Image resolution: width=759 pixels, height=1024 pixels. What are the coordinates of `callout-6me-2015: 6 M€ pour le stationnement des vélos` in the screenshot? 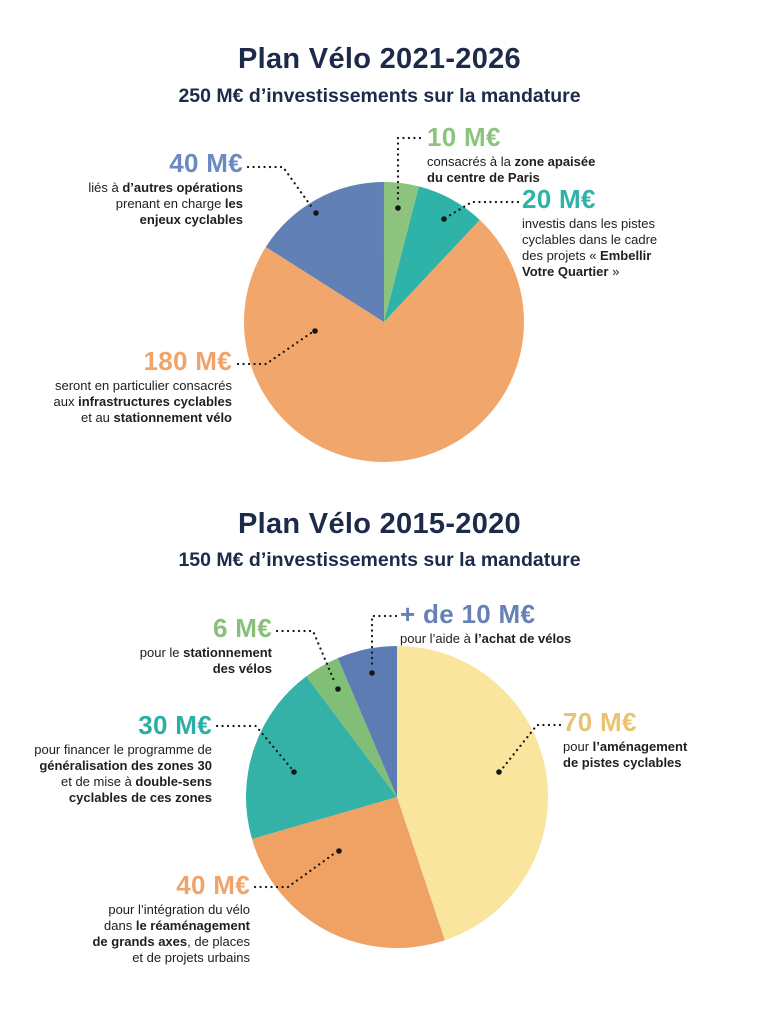 It's located at (205, 645).